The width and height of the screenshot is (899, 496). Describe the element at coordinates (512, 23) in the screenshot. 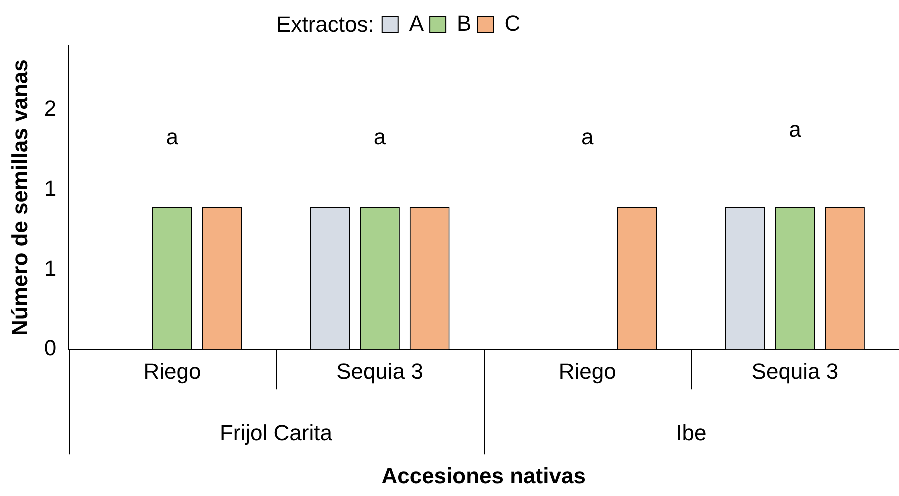

I see `legend-label: C` at that location.